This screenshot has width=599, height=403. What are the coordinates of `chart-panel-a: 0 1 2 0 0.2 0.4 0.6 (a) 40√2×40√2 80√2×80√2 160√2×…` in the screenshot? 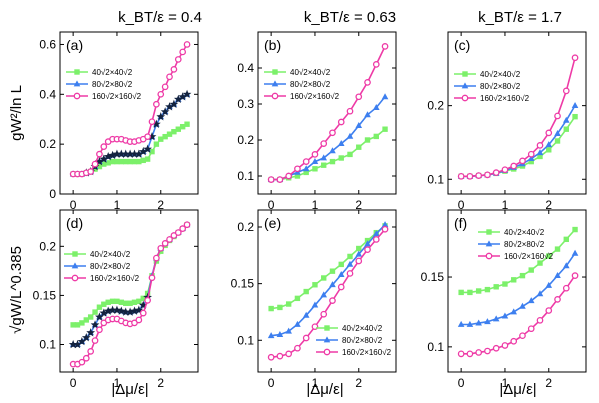 It's located at (119, 121).